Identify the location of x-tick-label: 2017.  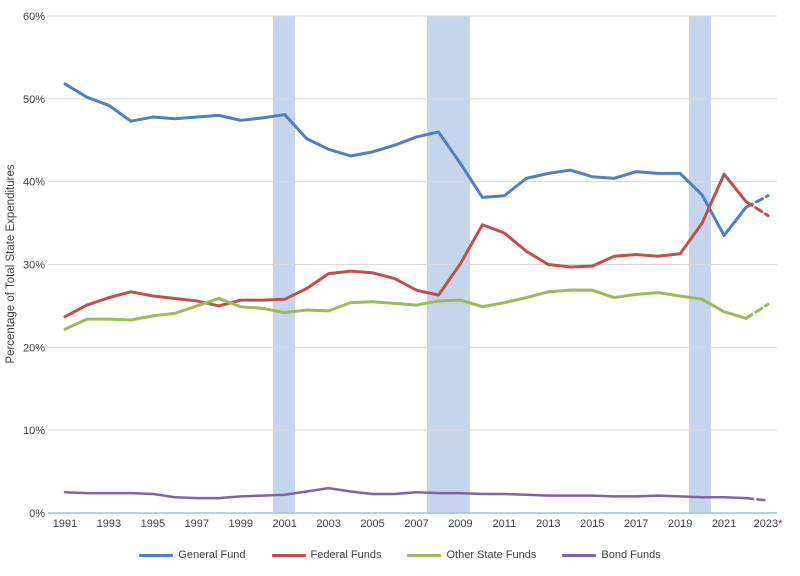
(636, 524).